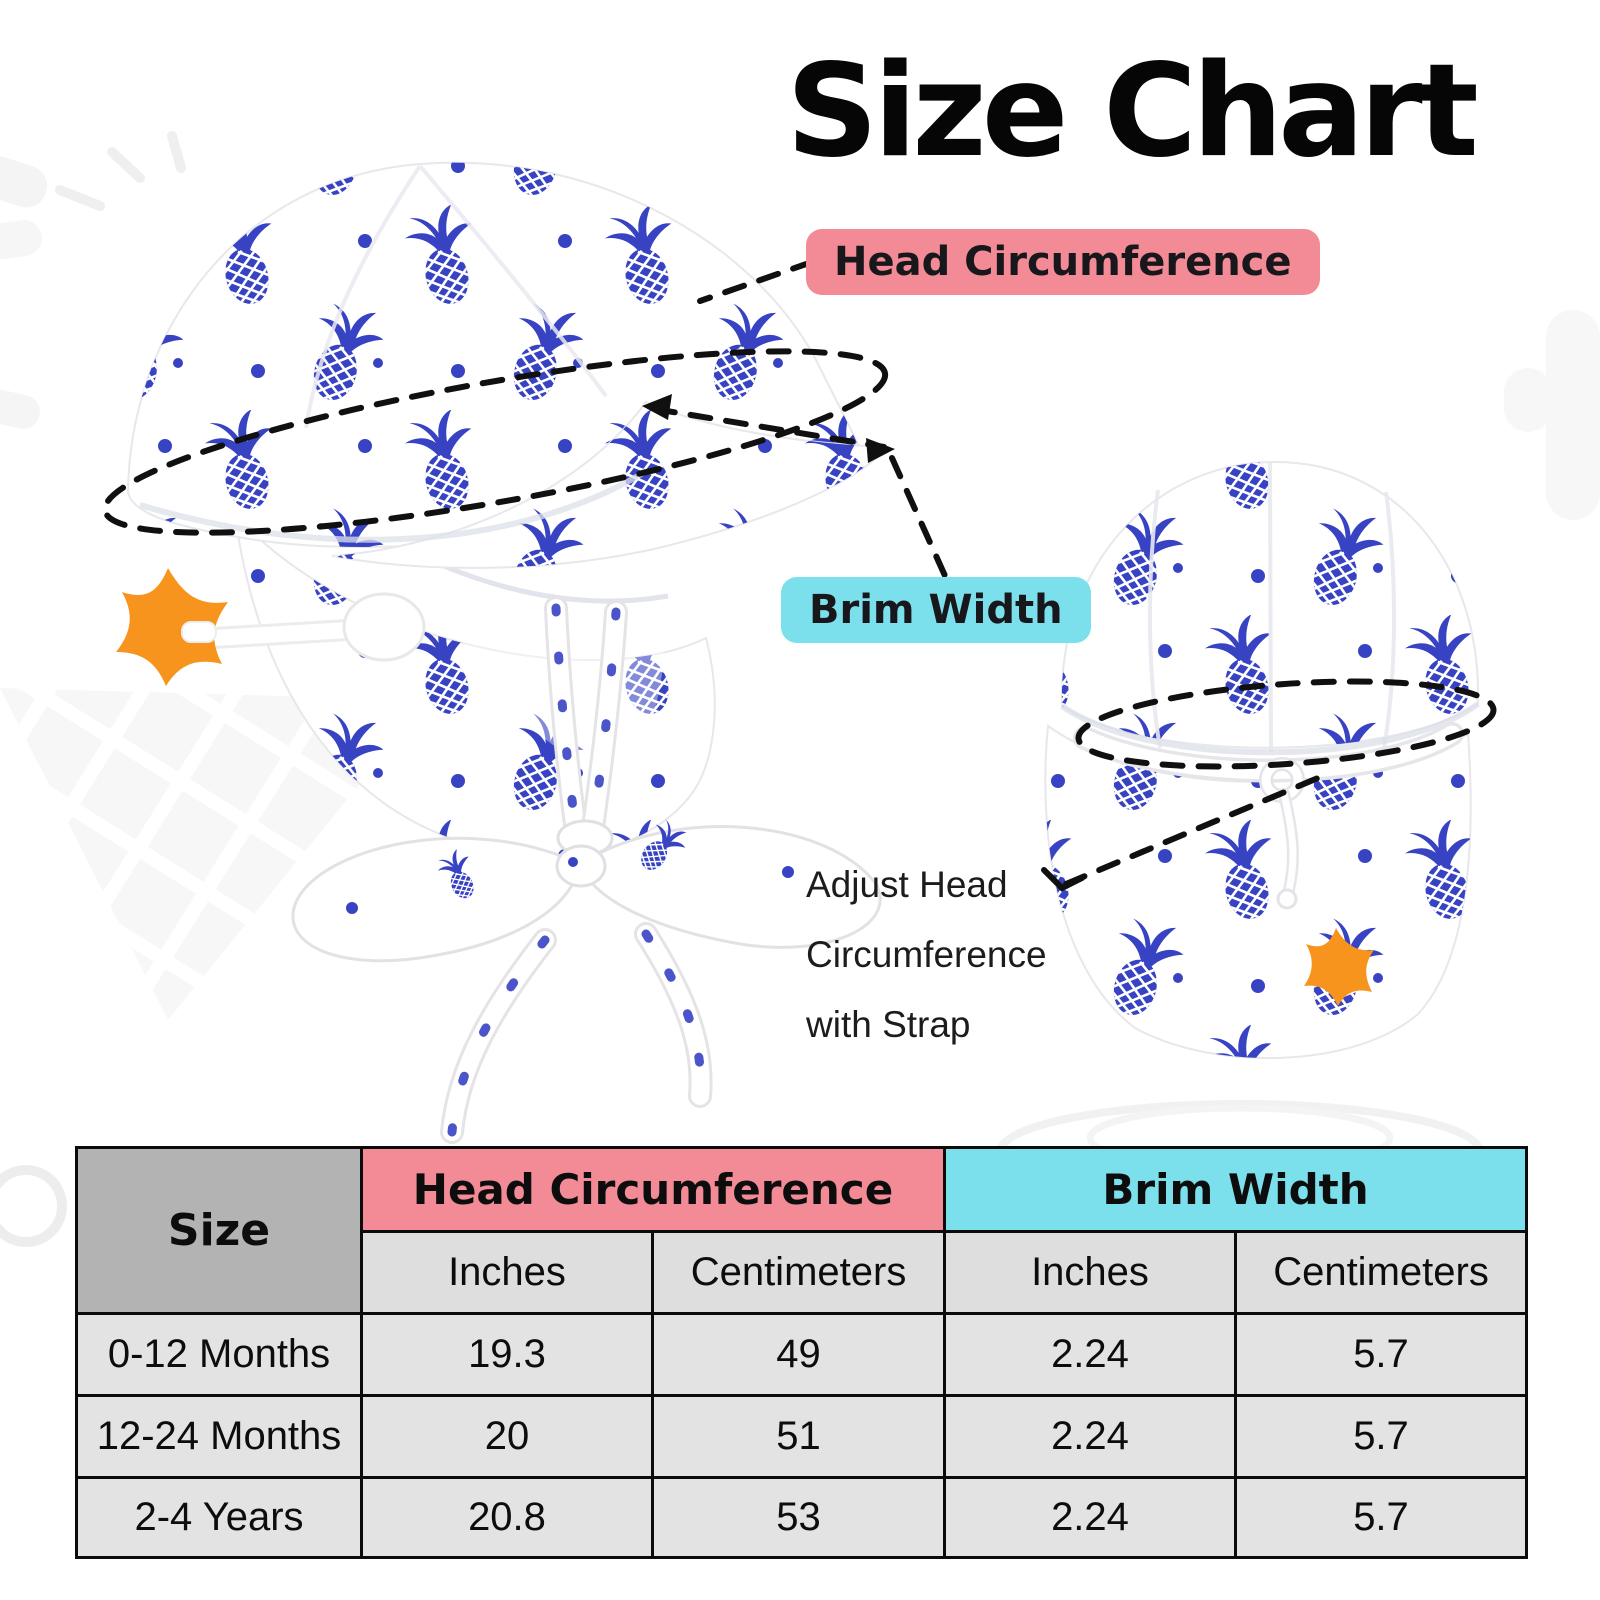  I want to click on brim-label-connector, so click(919, 518).